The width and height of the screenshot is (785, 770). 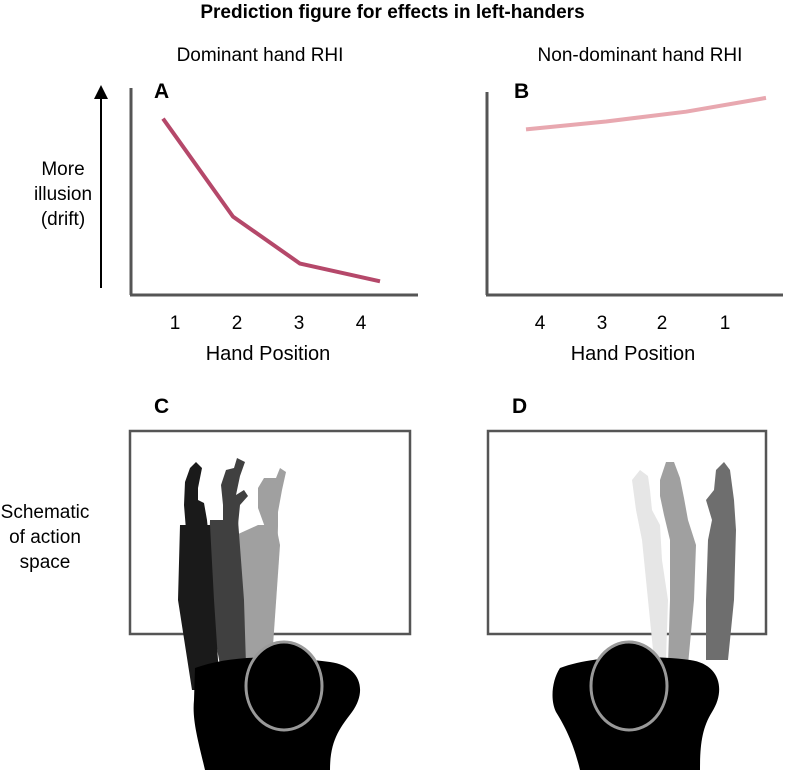 What do you see at coordinates (63, 219) in the screenshot?
I see `y-axis-label-line-3: (drift)` at bounding box center [63, 219].